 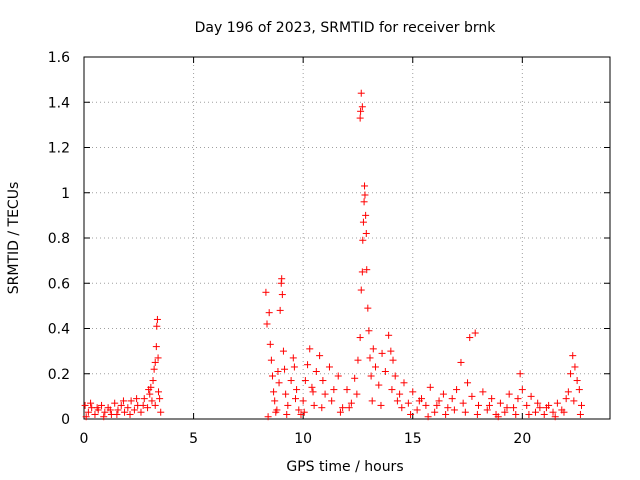 What do you see at coordinates (65, 194) in the screenshot?
I see `y-tick-label: 1` at bounding box center [65, 194].